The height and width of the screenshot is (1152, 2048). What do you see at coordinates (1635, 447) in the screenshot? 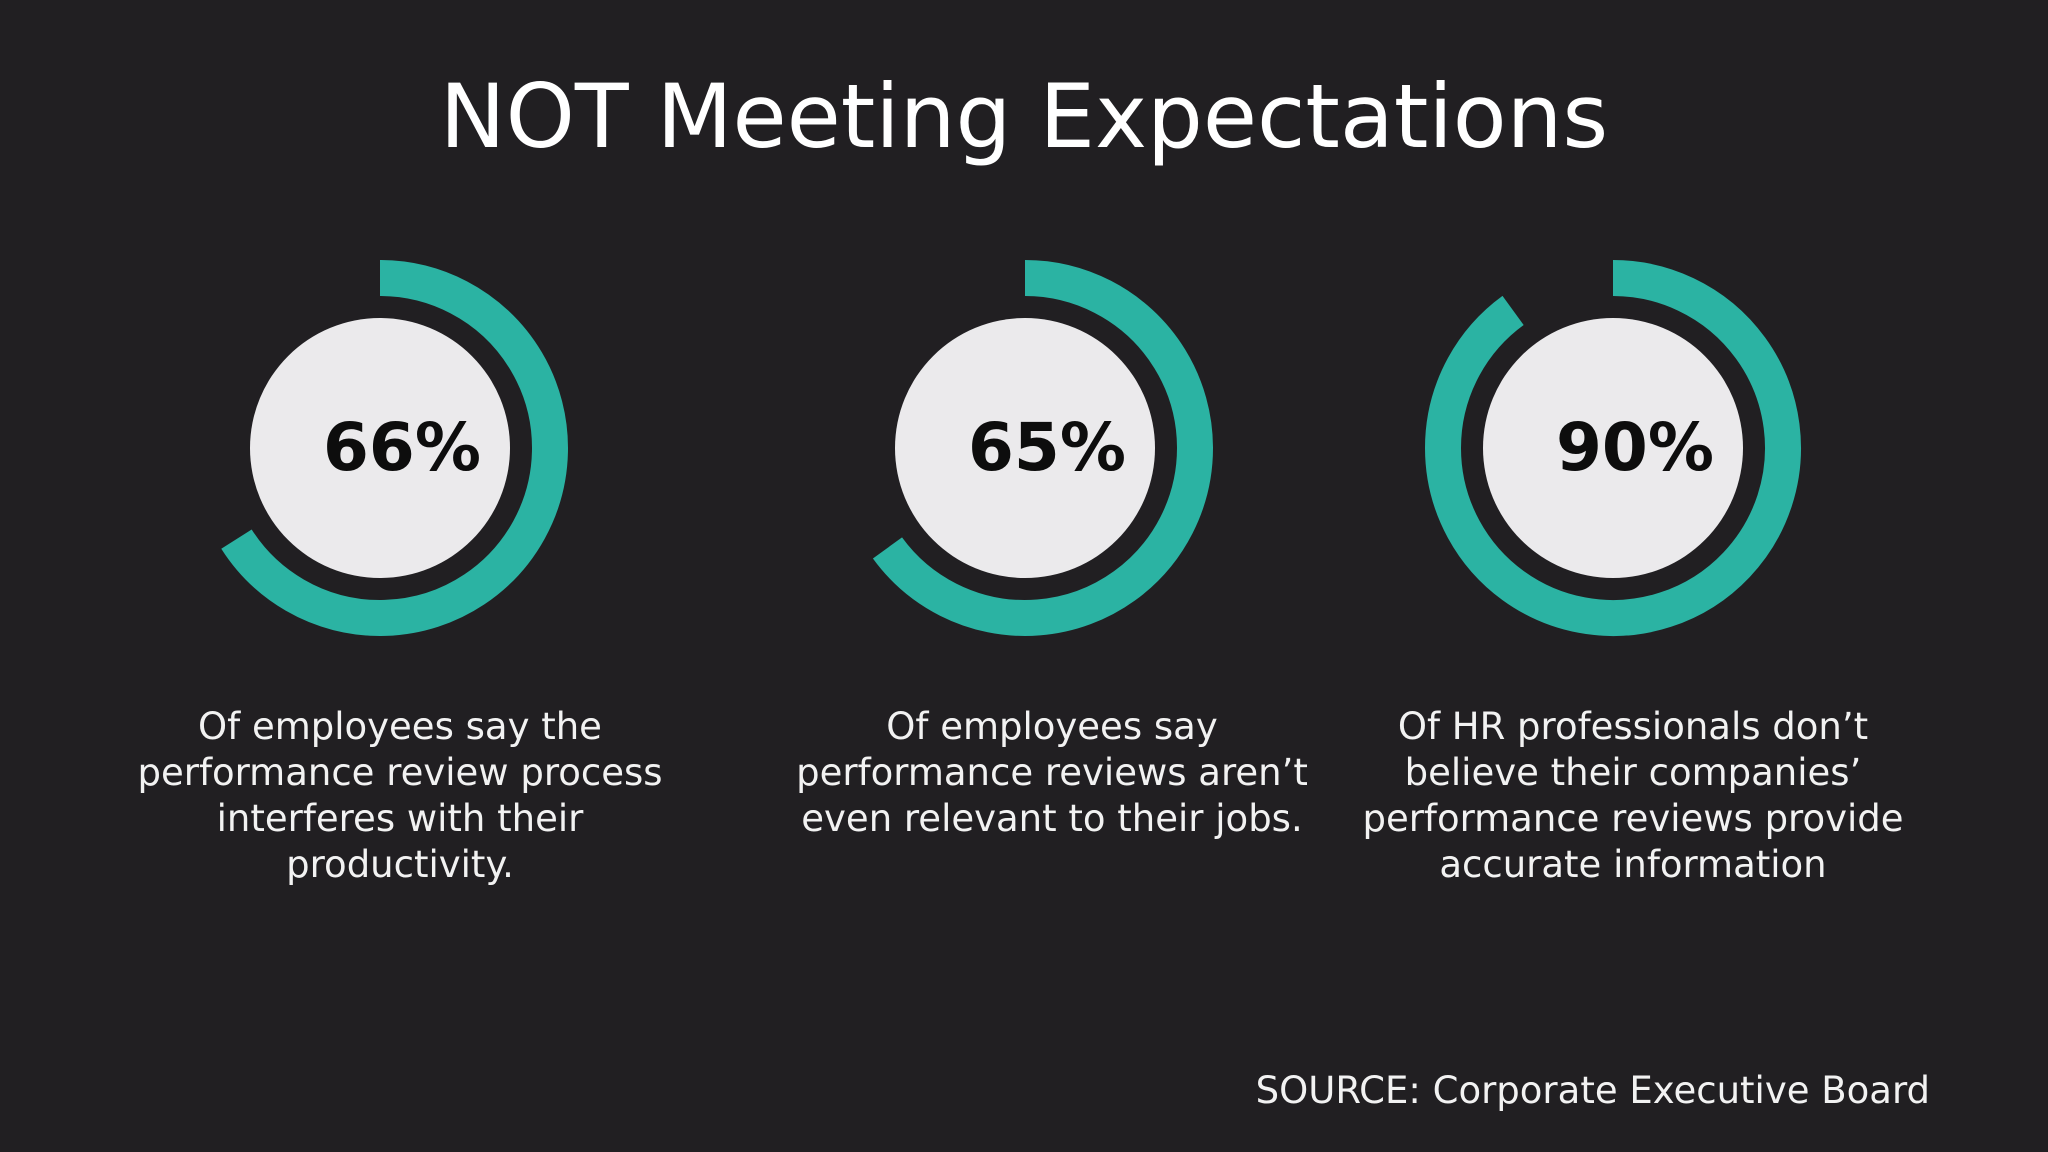
I see `stat-value-3: 90%` at bounding box center [1635, 447].